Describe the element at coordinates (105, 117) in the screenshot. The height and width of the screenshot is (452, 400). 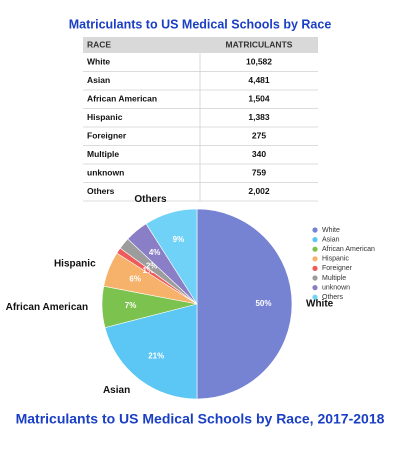
I see `table-cell: Hispanic` at that location.